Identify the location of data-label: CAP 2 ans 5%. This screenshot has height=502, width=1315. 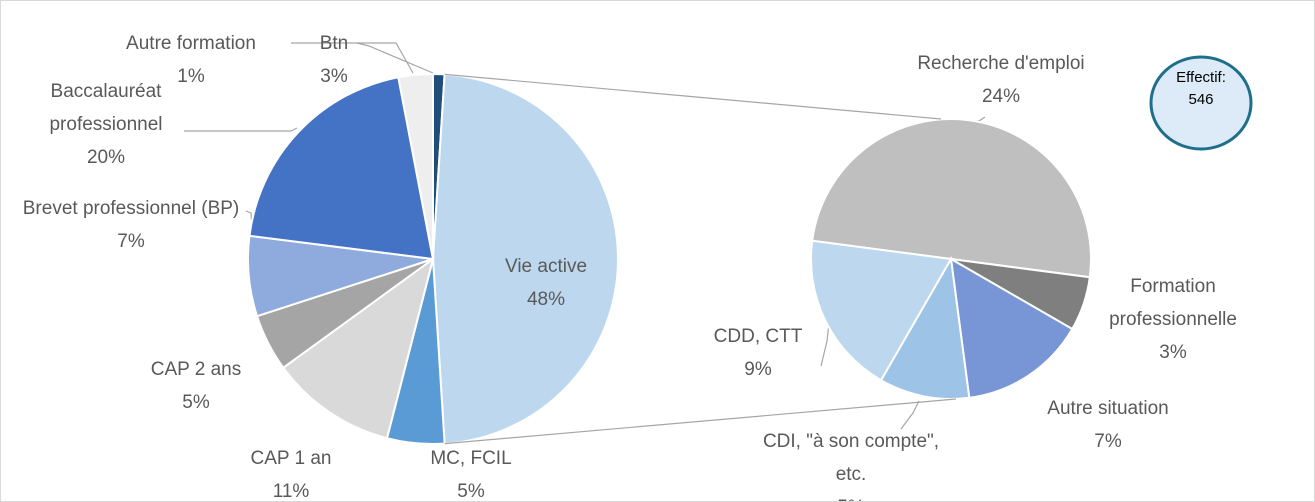
(196, 386).